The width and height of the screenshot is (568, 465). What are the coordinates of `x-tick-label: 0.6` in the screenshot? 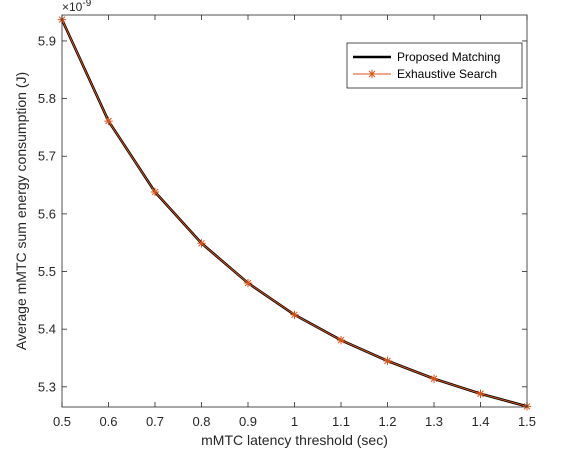 It's located at (108, 421).